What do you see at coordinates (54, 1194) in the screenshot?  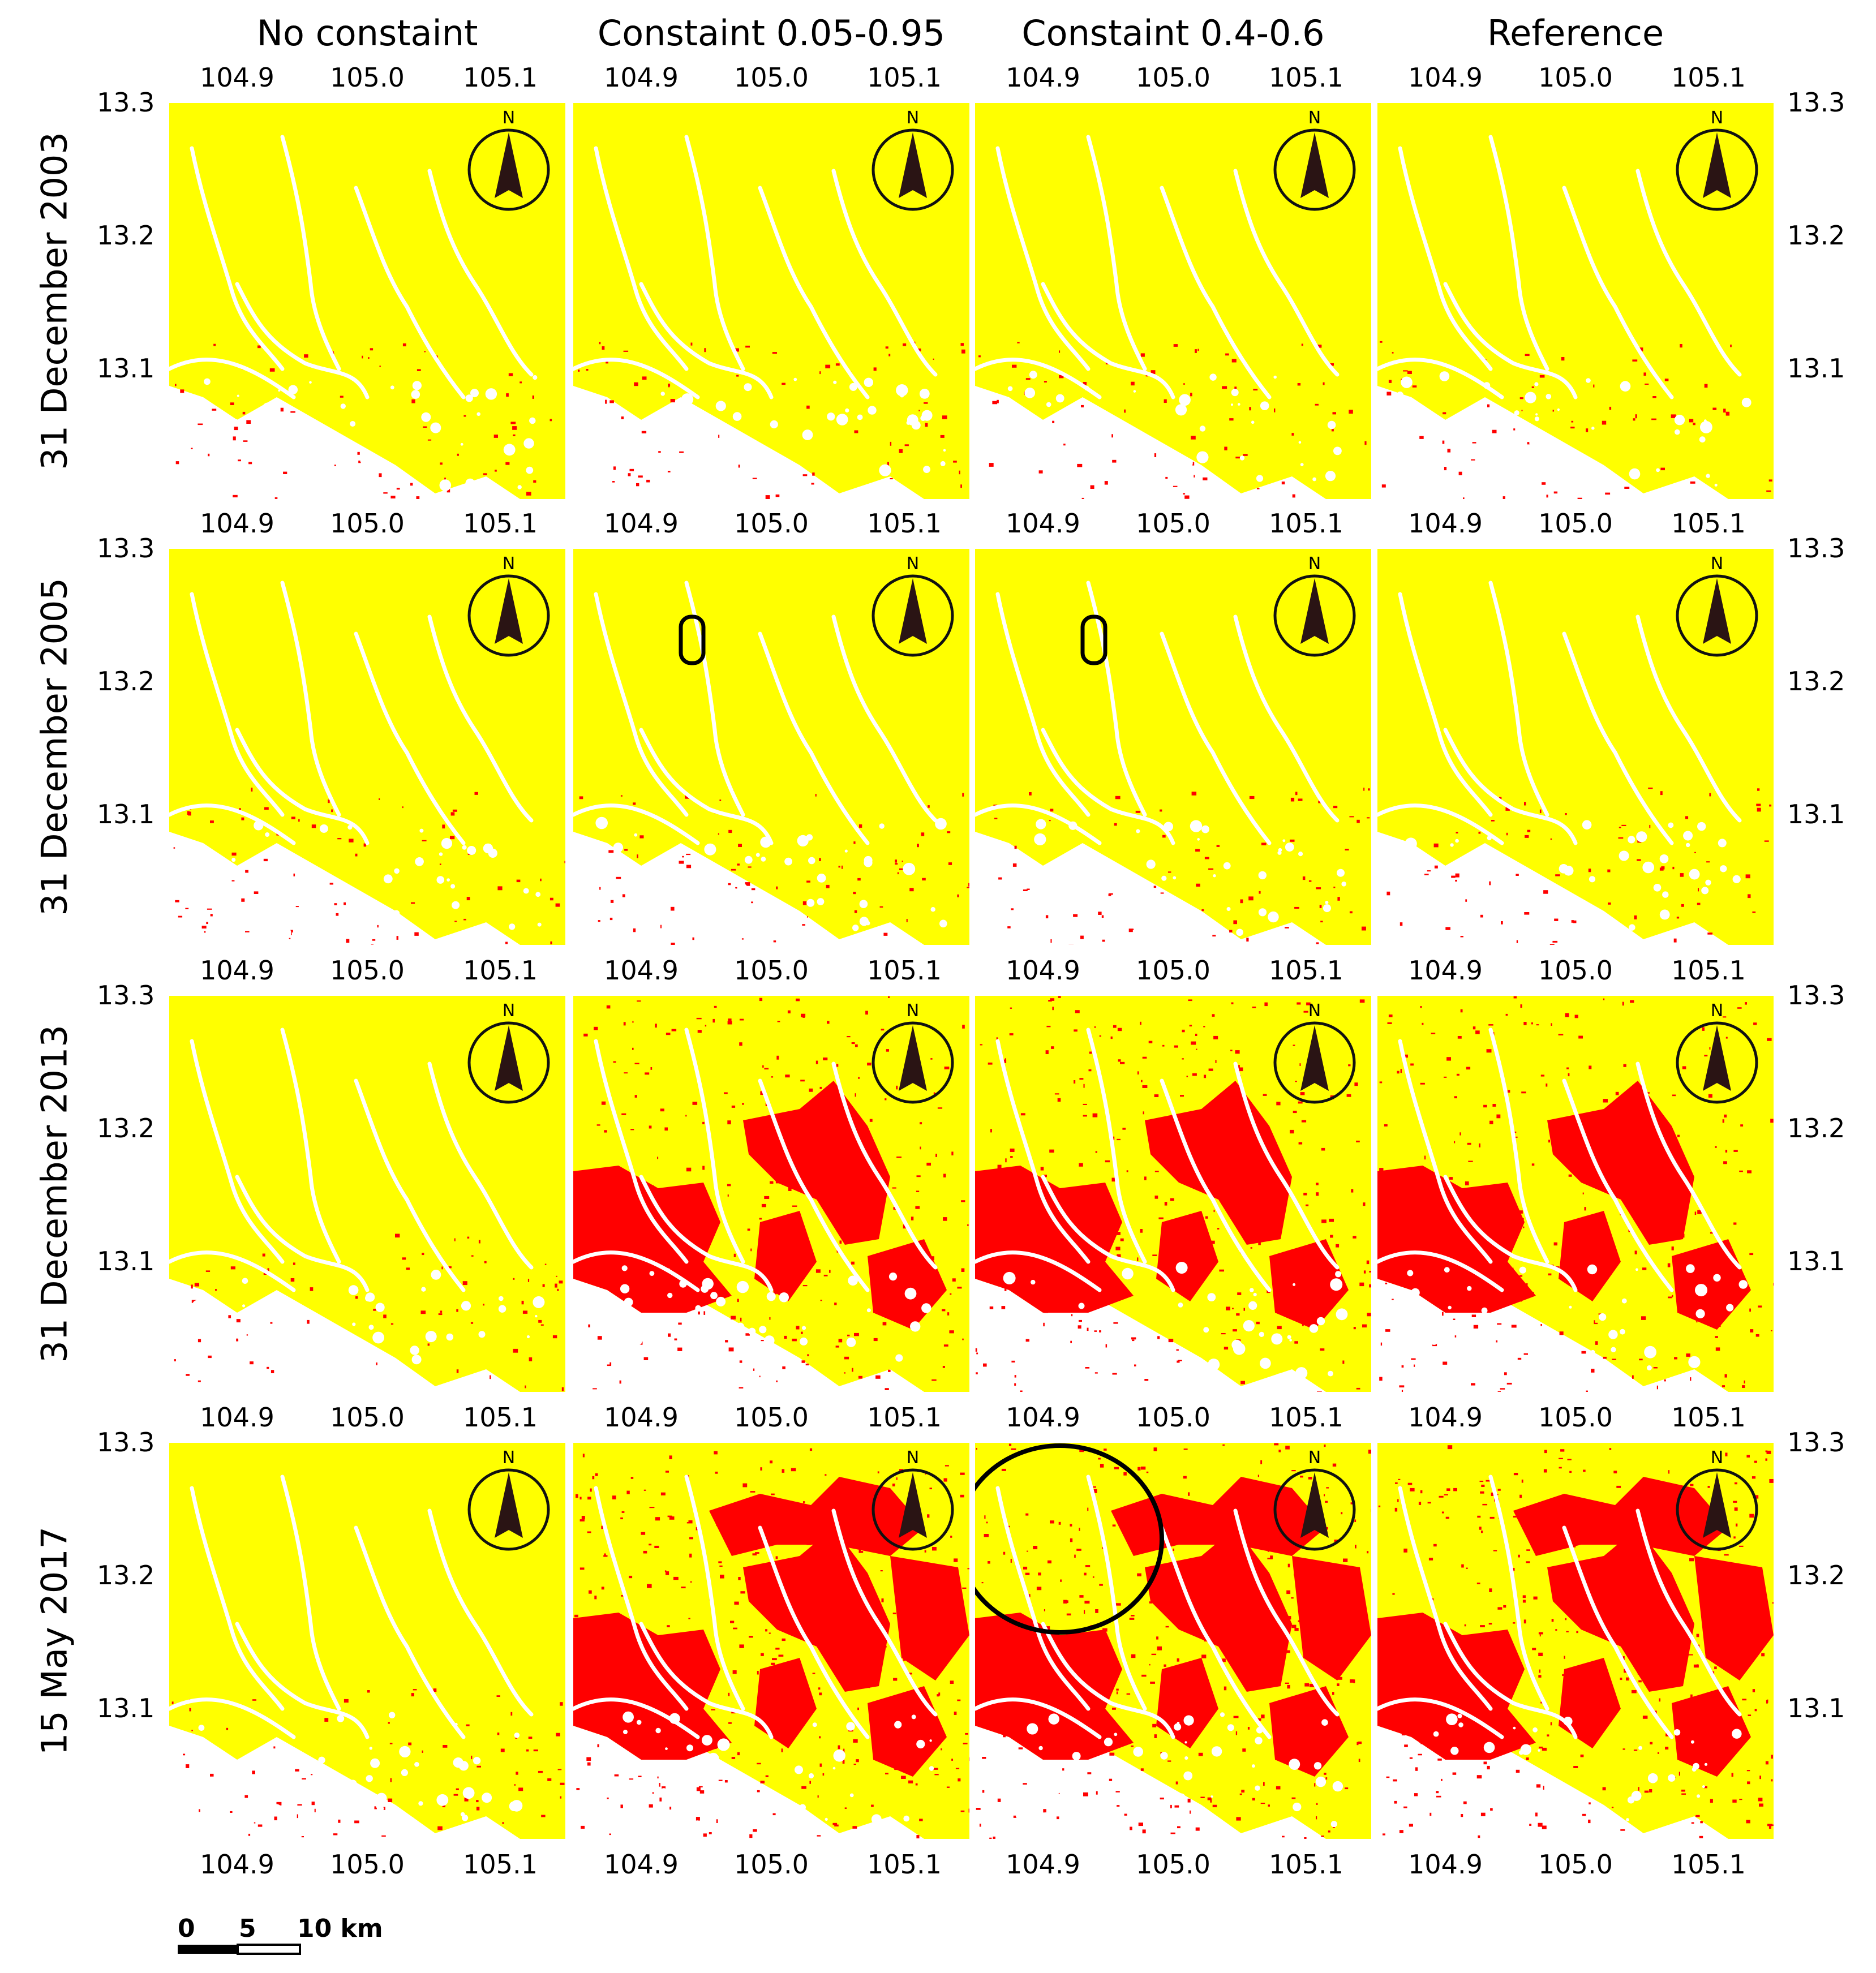 I see `row-title: 31 December 2013` at bounding box center [54, 1194].